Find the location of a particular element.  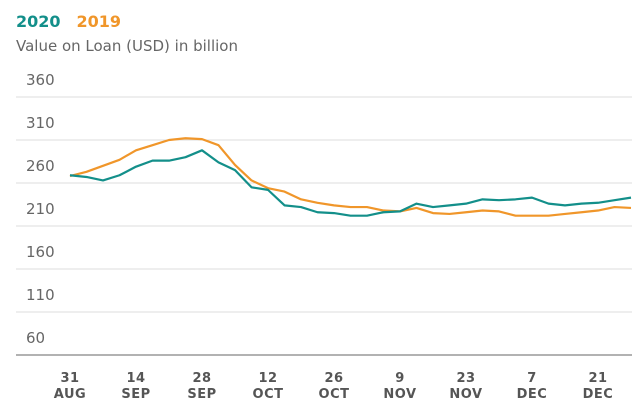

legend-entry: 2019 is located at coordinates (99, 21).